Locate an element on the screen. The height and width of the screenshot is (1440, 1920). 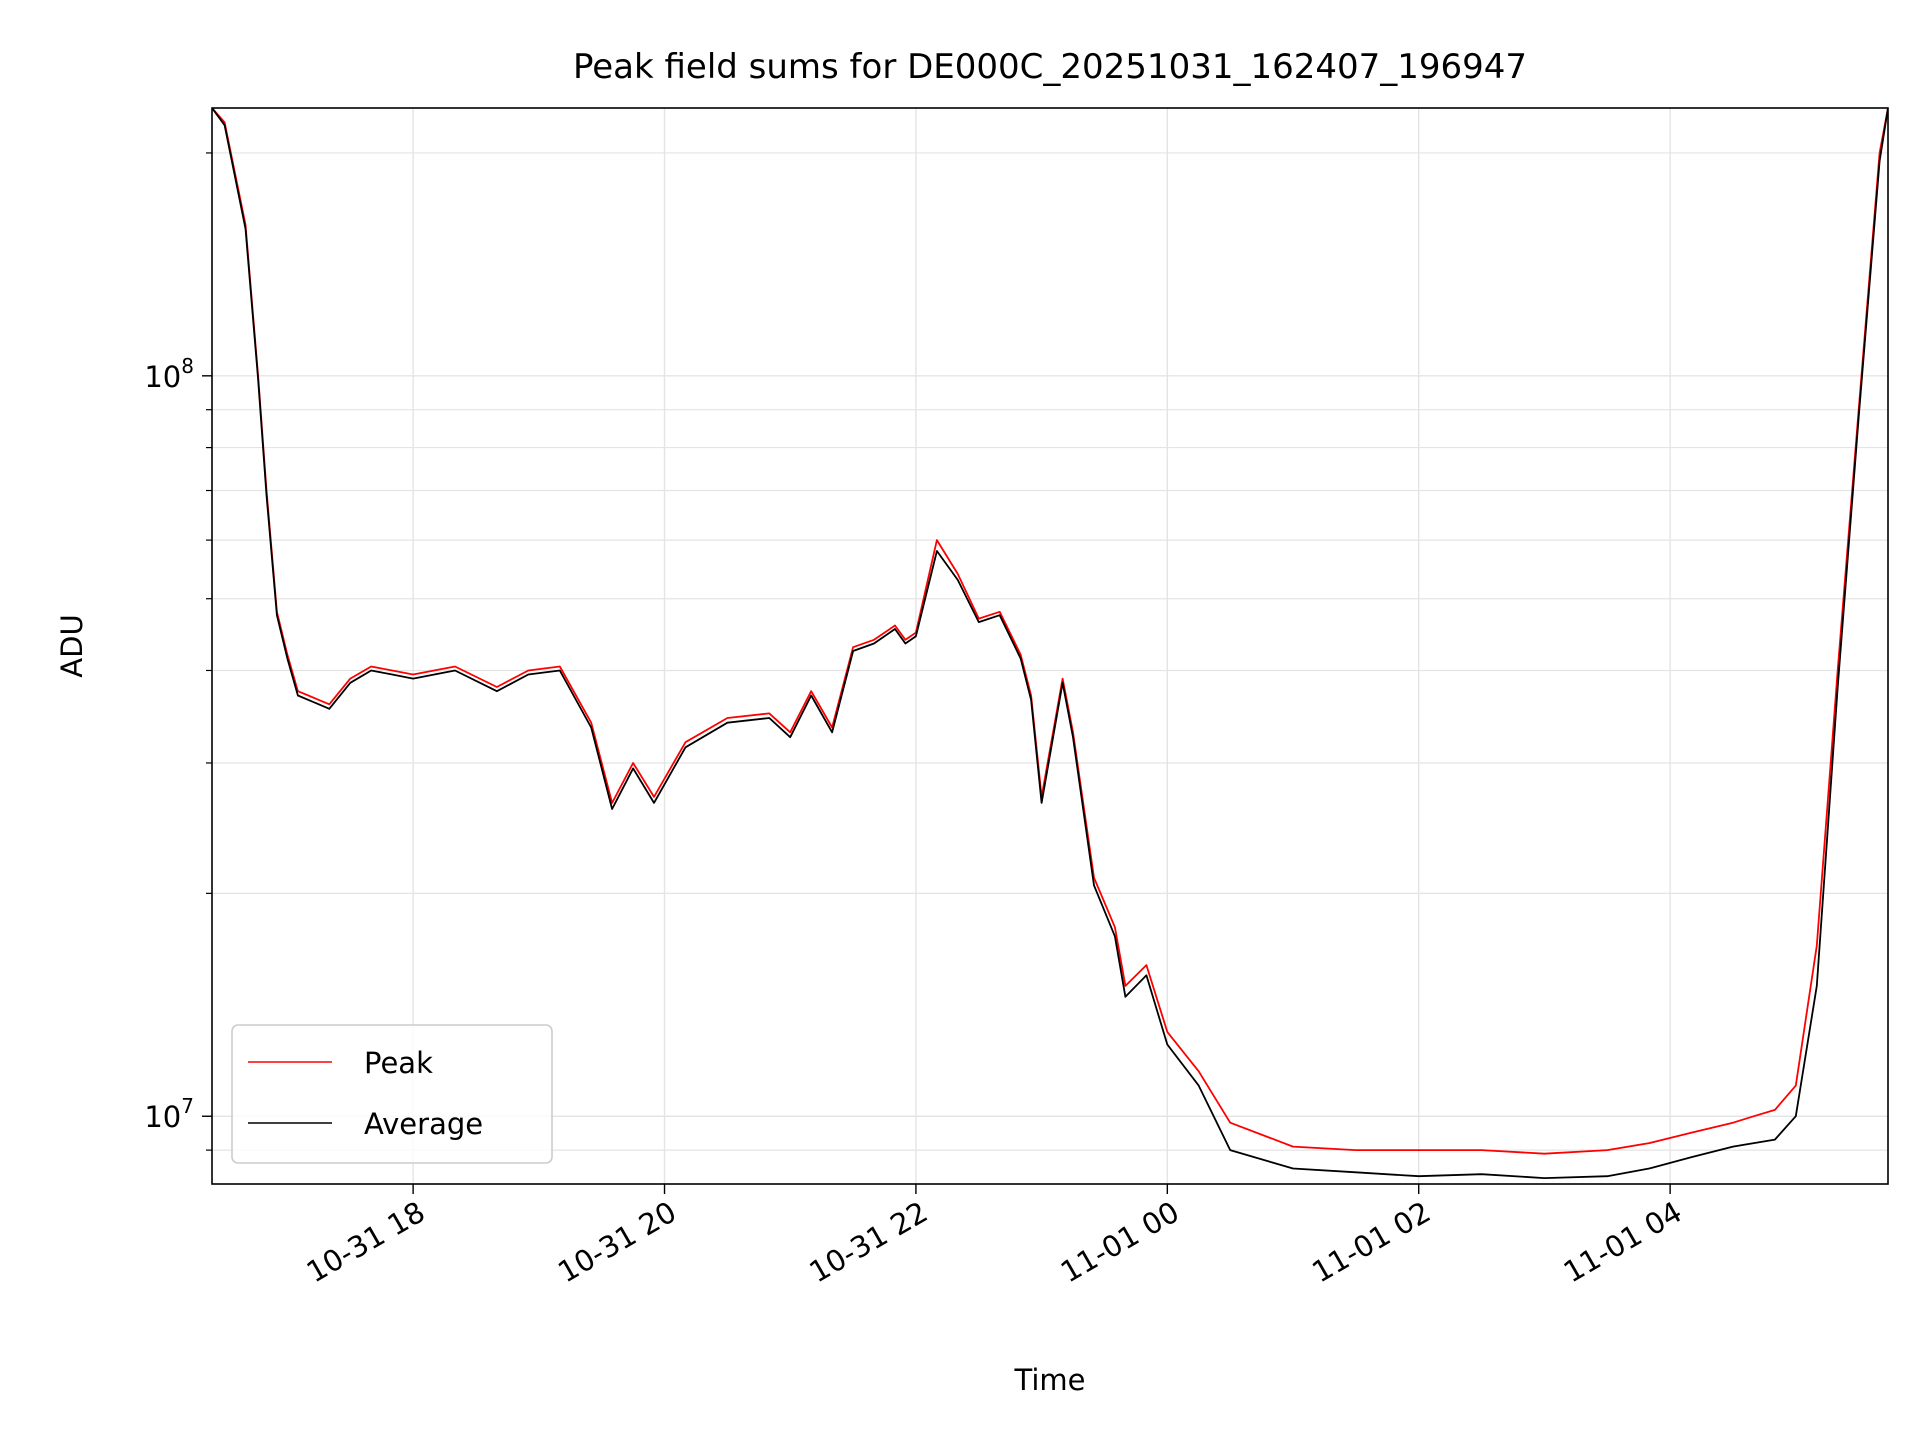
y-axis-label: ADU is located at coordinates (72, 645).